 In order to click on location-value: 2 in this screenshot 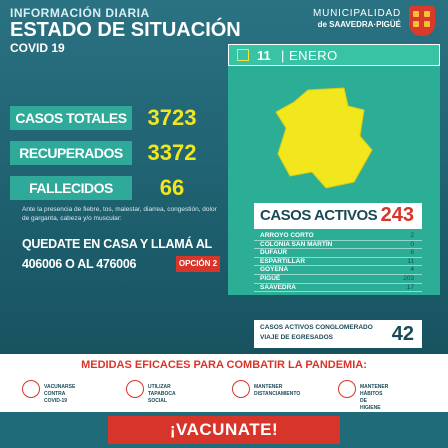, I will do `click(412, 235)`.